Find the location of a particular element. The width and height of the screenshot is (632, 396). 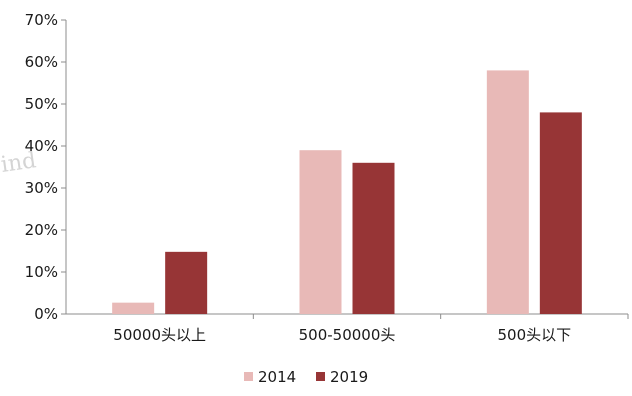

legend-swatch-2014 is located at coordinates (248, 376).